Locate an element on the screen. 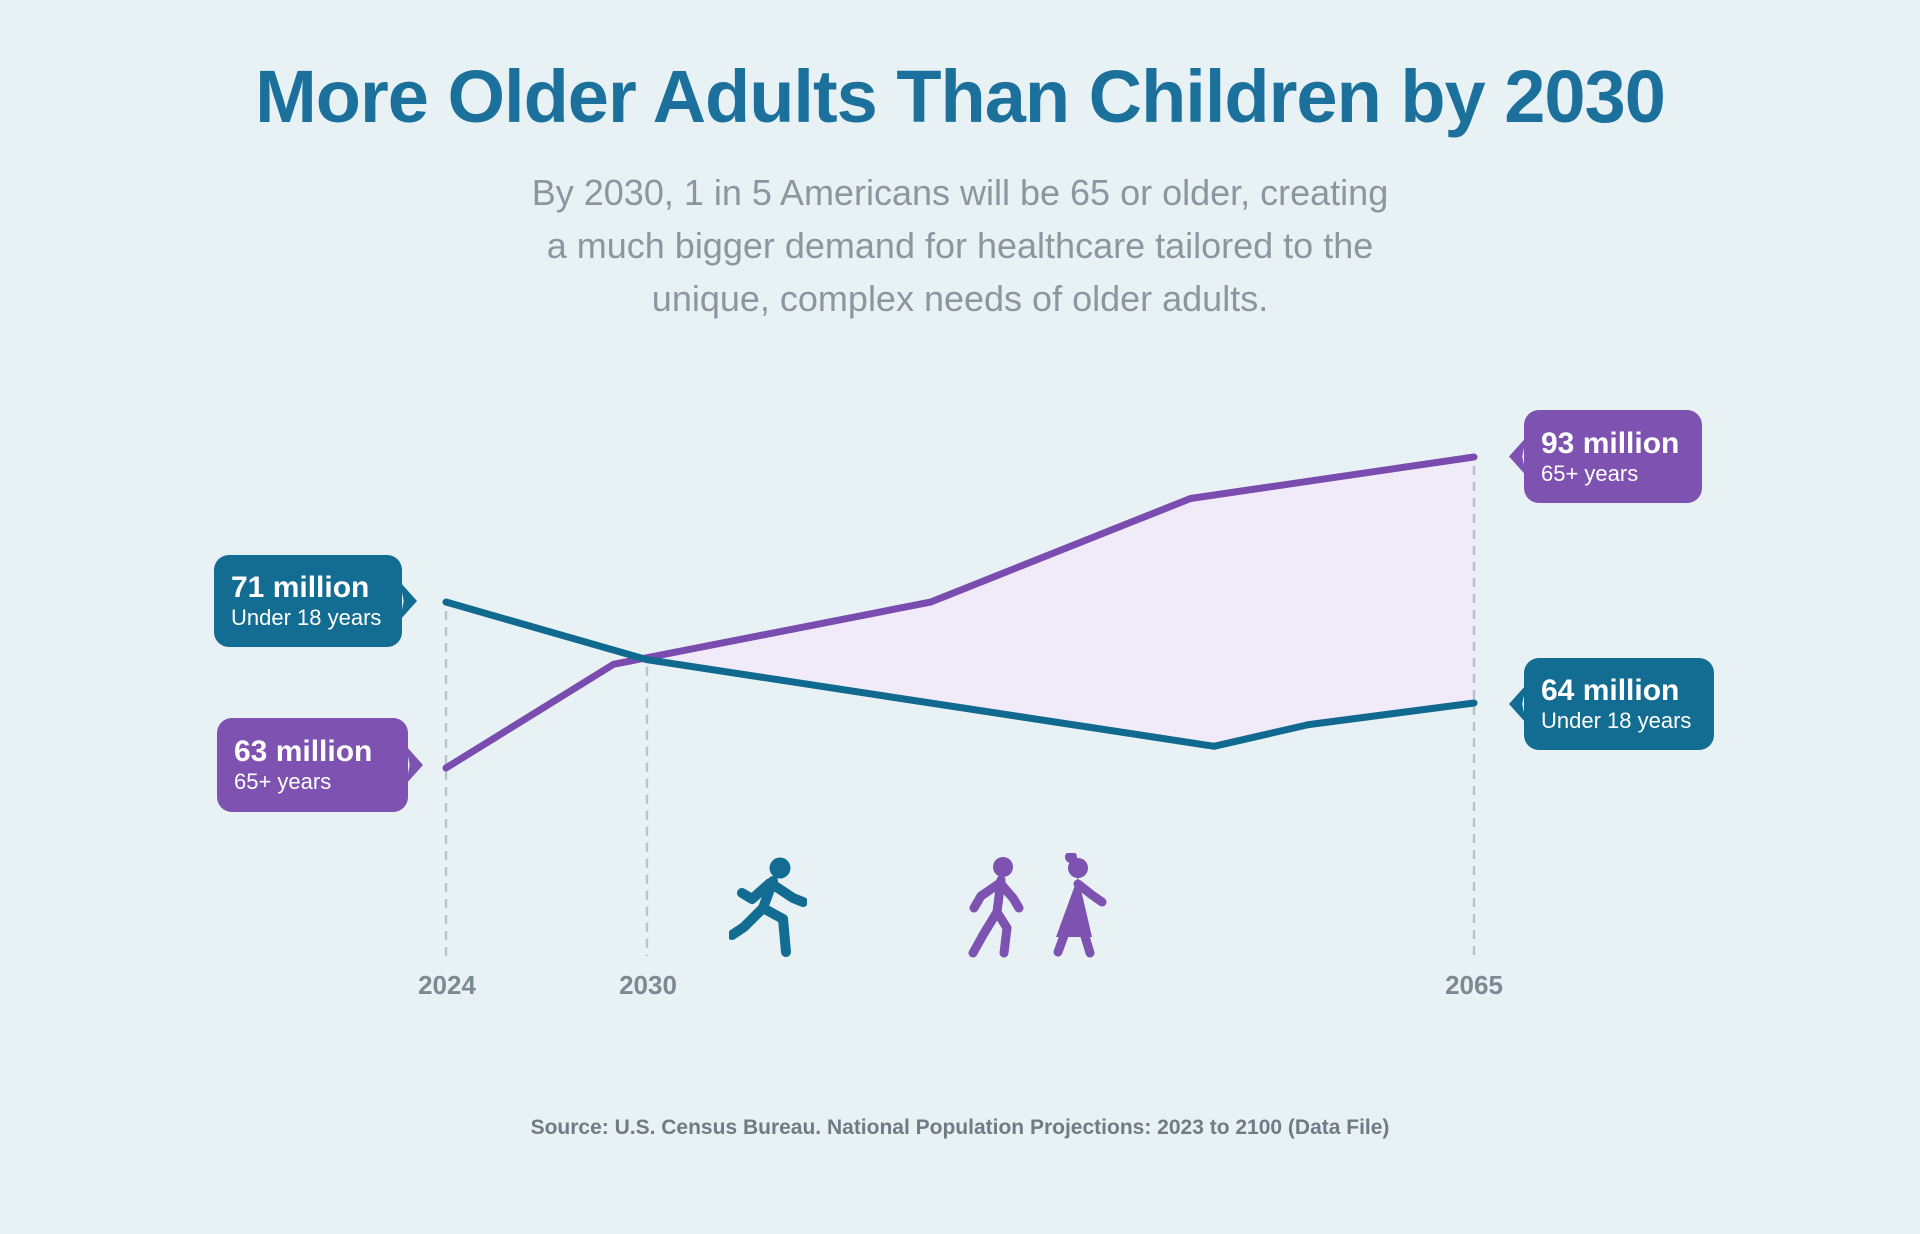 The height and width of the screenshot is (1234, 1920). callout-value: 71 million is located at coordinates (300, 588).